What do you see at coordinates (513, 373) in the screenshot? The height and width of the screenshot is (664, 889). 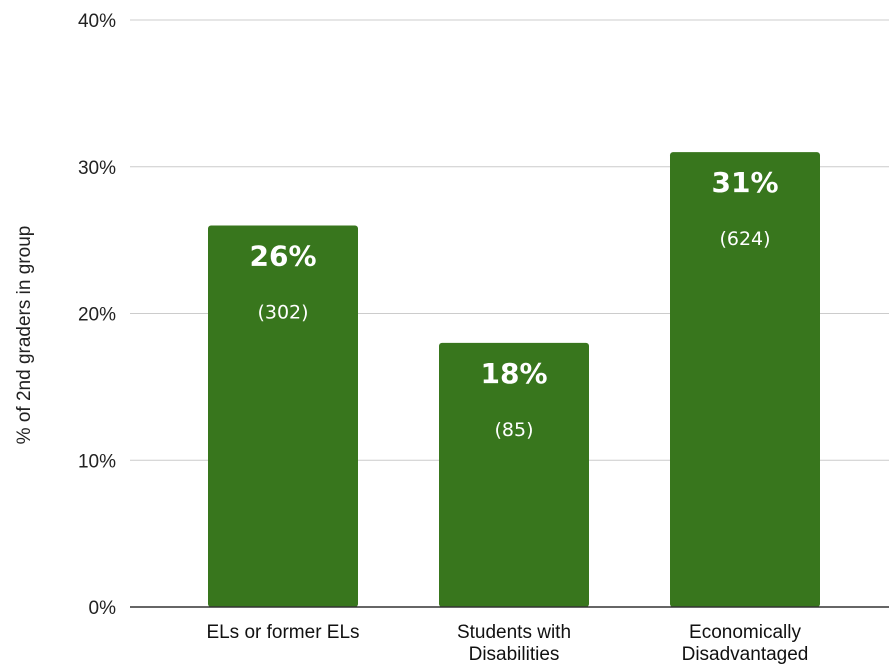 I see `bar-value-label: 18%` at bounding box center [513, 373].